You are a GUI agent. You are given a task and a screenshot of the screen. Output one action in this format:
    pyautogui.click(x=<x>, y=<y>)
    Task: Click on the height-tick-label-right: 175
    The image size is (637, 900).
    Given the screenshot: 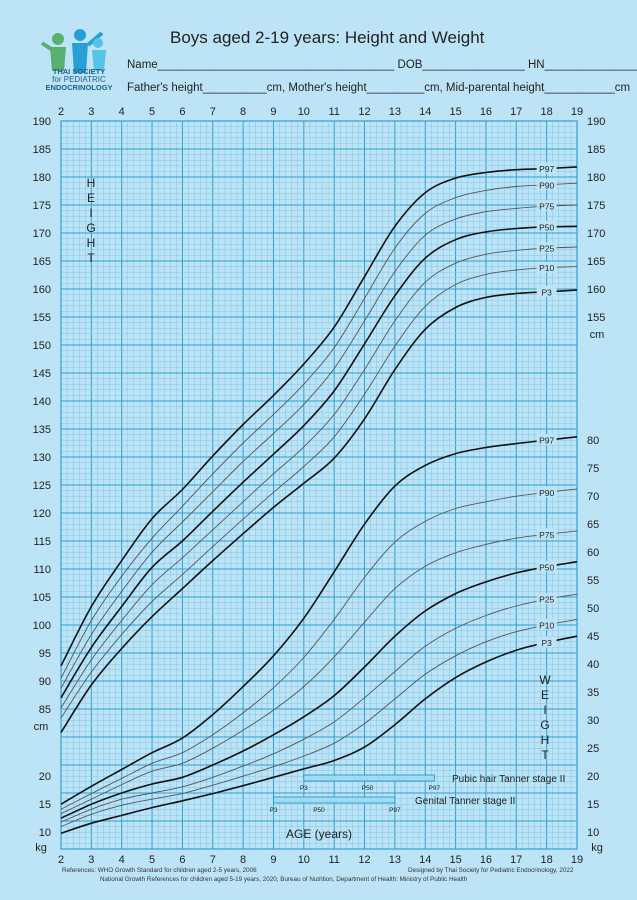 What is the action you would take?
    pyautogui.click(x=596, y=206)
    